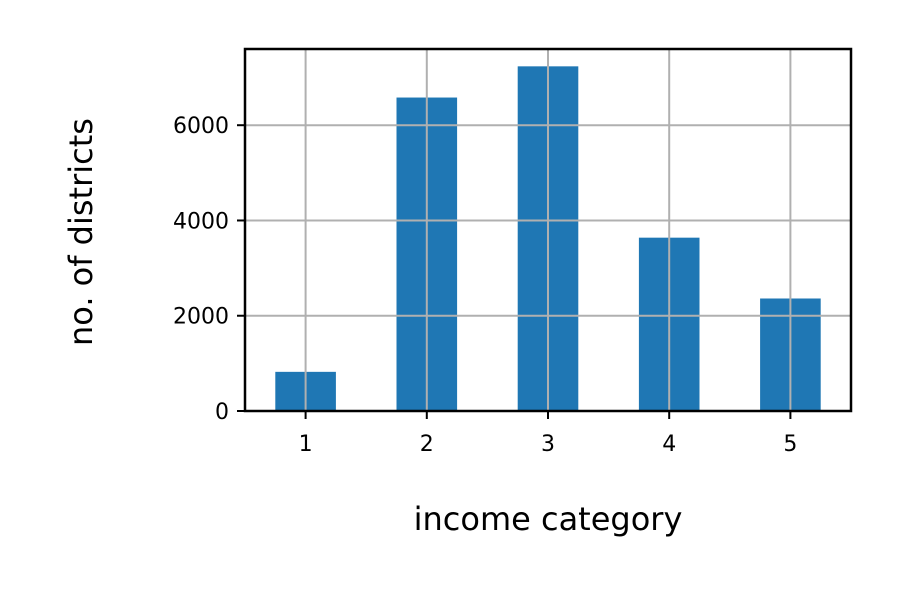 The height and width of the screenshot is (600, 900). I want to click on y-tick-label: 0, so click(222, 412).